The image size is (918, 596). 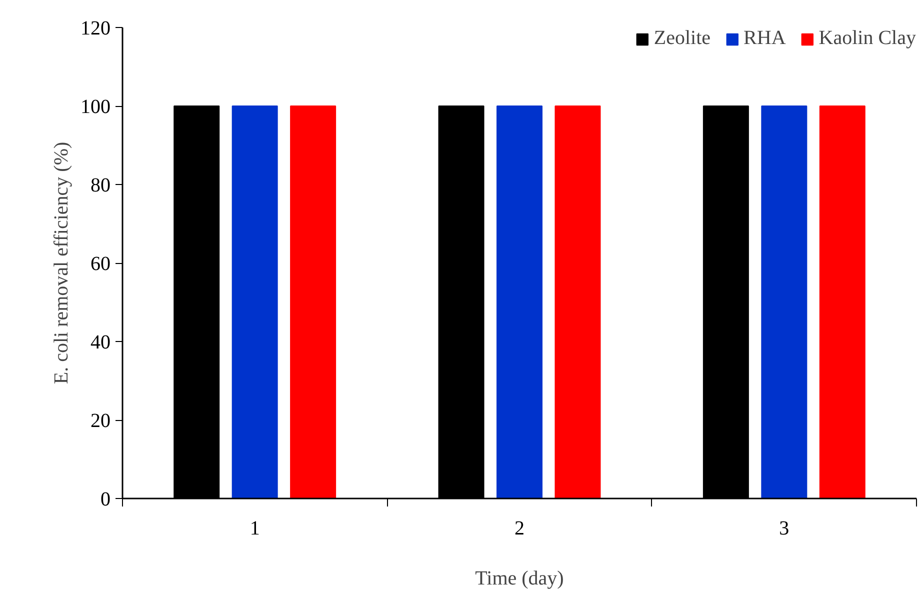 What do you see at coordinates (95, 107) in the screenshot?
I see `y-tick-label: 100` at bounding box center [95, 107].